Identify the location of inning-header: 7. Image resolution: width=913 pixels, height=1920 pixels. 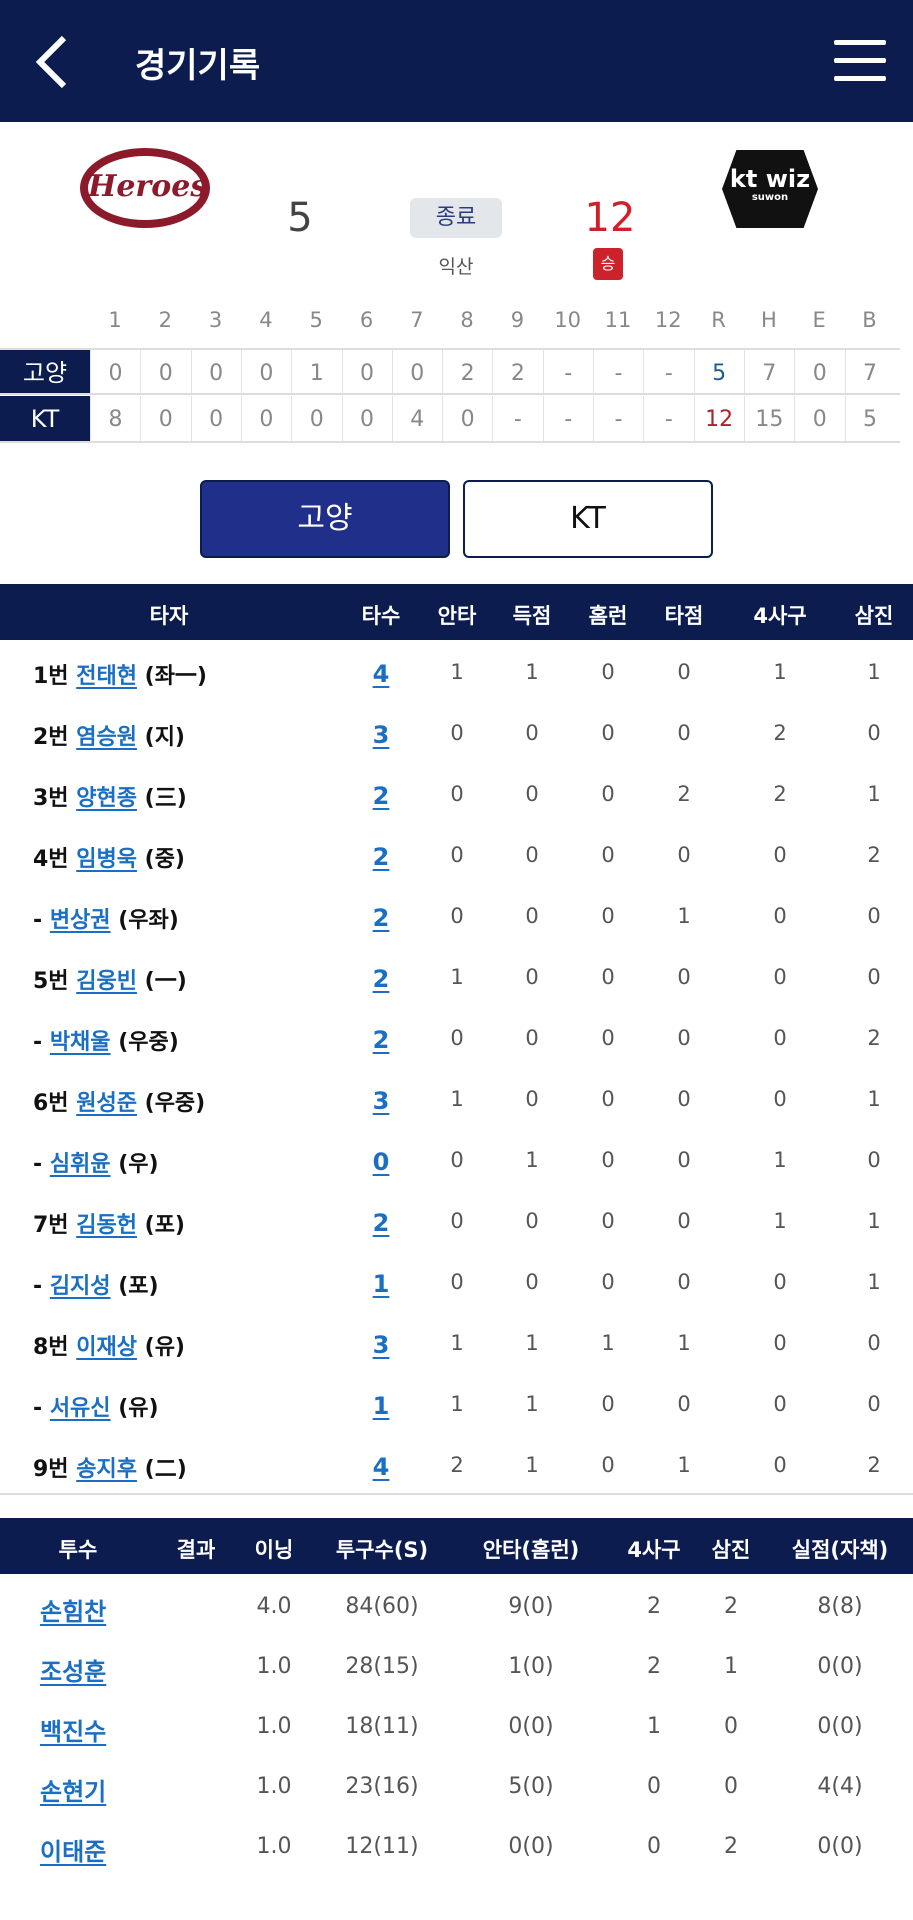
(417, 320).